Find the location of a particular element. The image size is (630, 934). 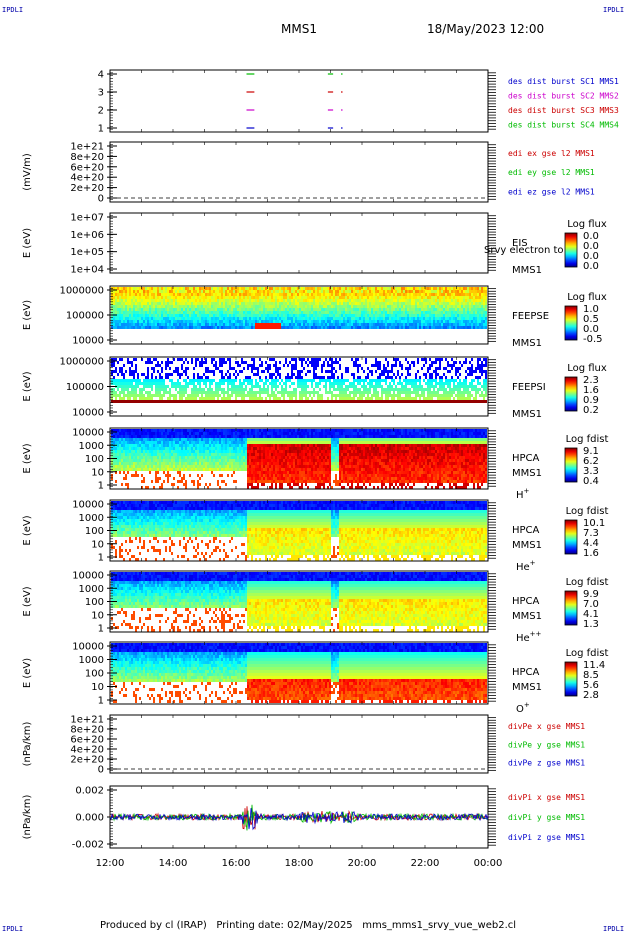

panel-burst-legend-3: des dist burst SC4 MMS4 is located at coordinates (563, 125).